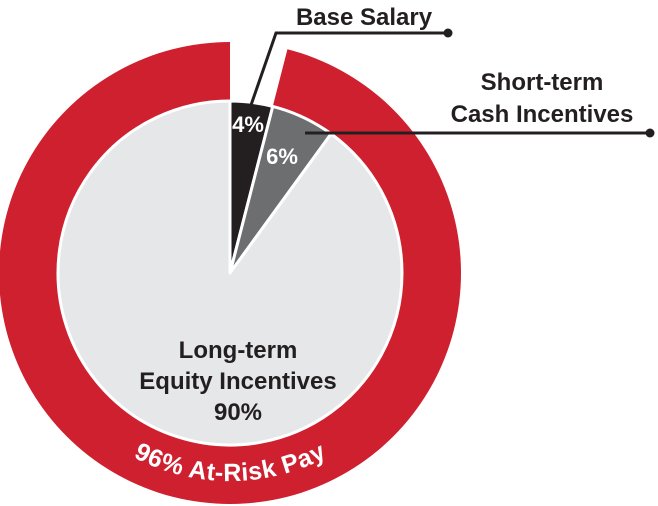 The height and width of the screenshot is (506, 658). What do you see at coordinates (542, 98) in the screenshot?
I see `category-label: Short-term Cash Incentives` at bounding box center [542, 98].